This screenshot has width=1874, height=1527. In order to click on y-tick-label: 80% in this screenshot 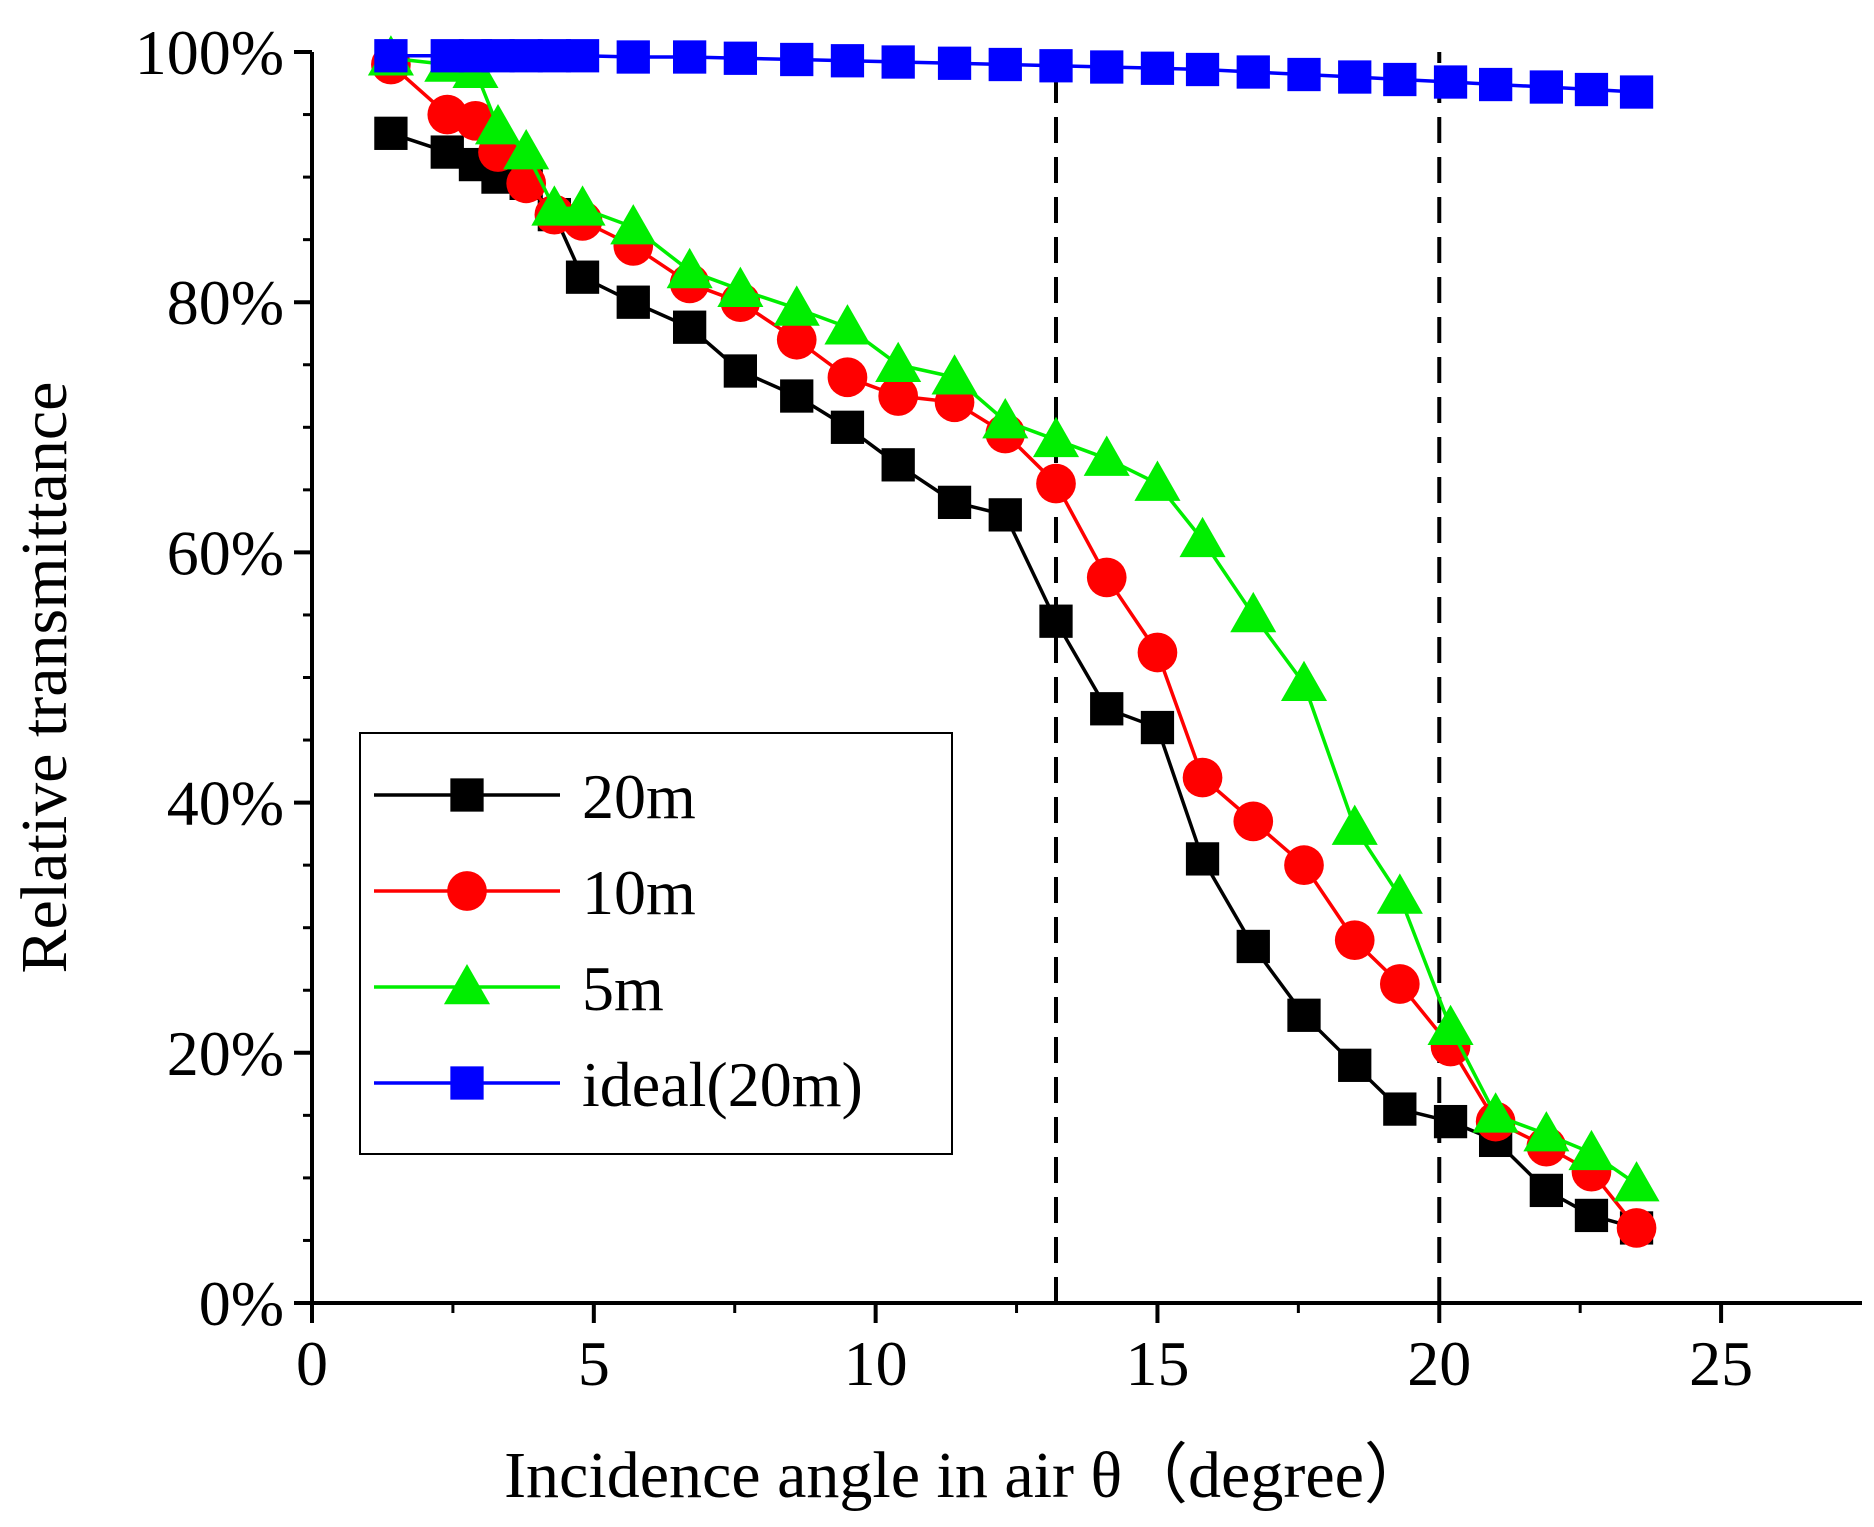, I will do `click(225, 302)`.